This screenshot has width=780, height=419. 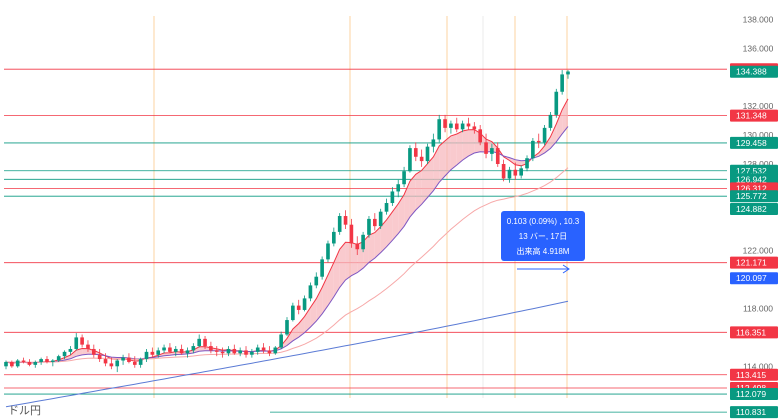 What do you see at coordinates (543, 251) in the screenshot?
I see `tooltip-volume: 出来高 4.918M` at bounding box center [543, 251].